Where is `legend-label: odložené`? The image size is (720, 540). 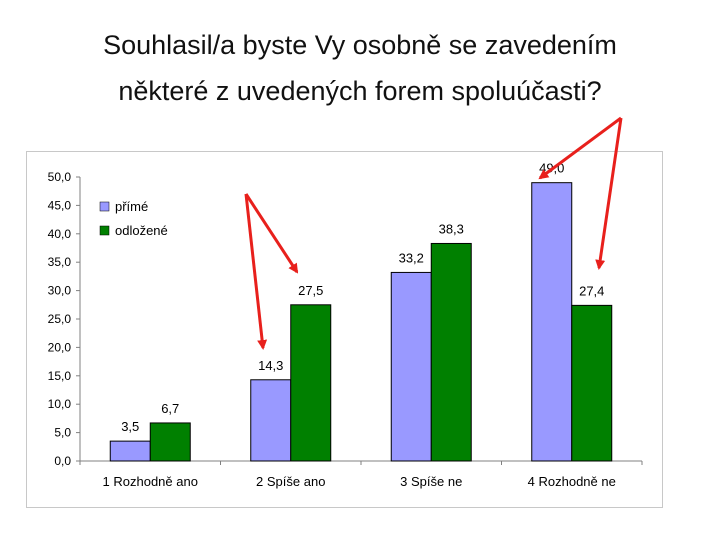 legend-label: odložené is located at coordinates (141, 230).